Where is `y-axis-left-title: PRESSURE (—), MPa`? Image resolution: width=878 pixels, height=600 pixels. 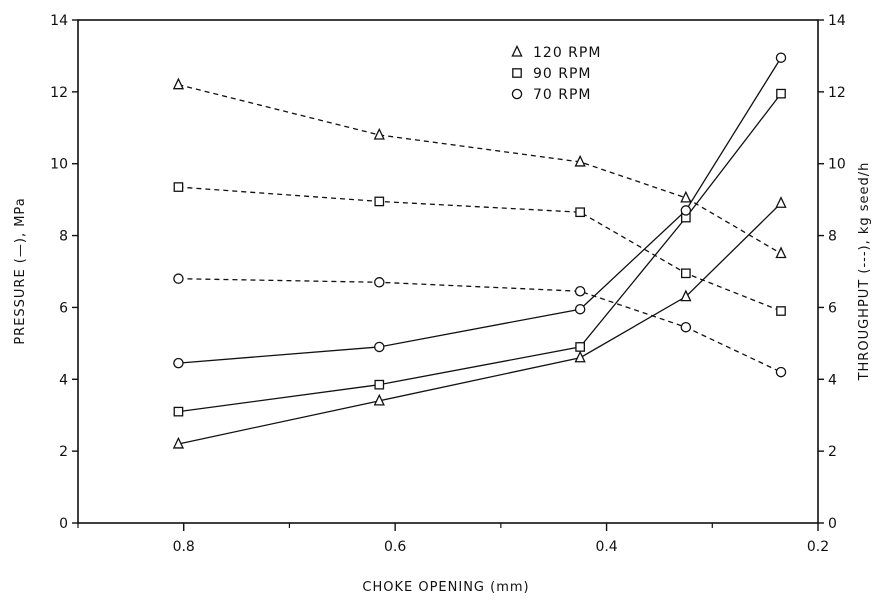 y-axis-left-title: PRESSURE (—), MPa is located at coordinates (20, 270).